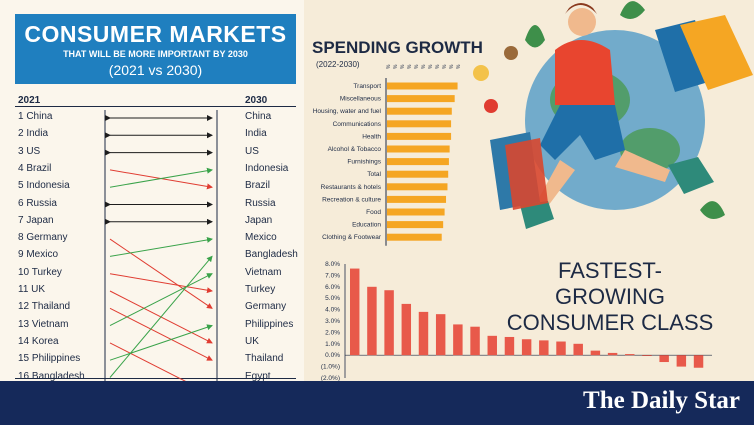  What do you see at coordinates (332, 355) in the screenshot?
I see `class-ytick-label: 0.0%` at bounding box center [332, 355].